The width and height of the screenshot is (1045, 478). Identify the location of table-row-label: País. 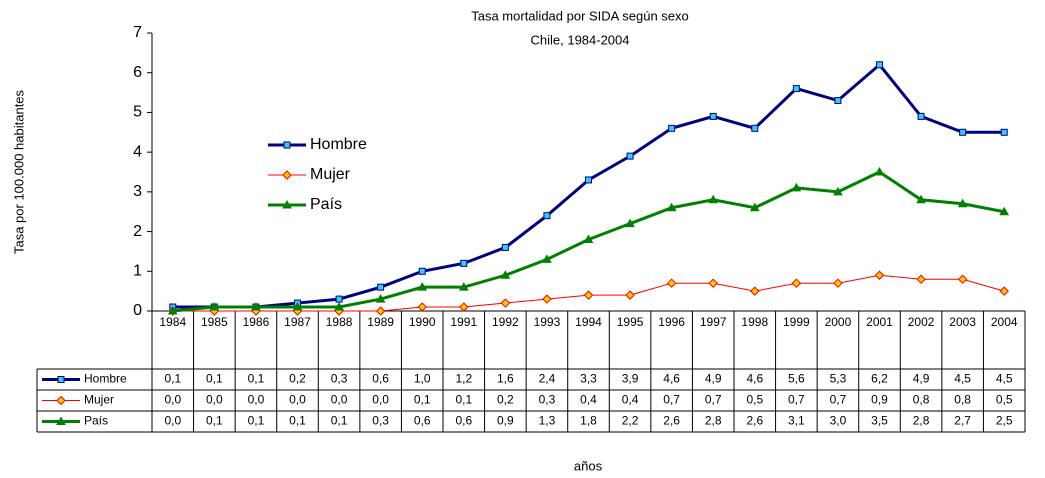
(96, 421).